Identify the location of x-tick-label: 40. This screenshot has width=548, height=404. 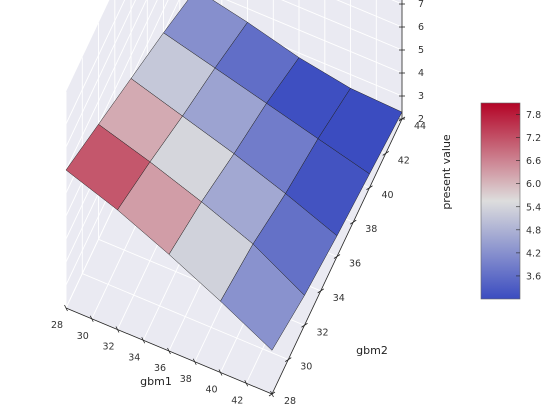
(211, 390).